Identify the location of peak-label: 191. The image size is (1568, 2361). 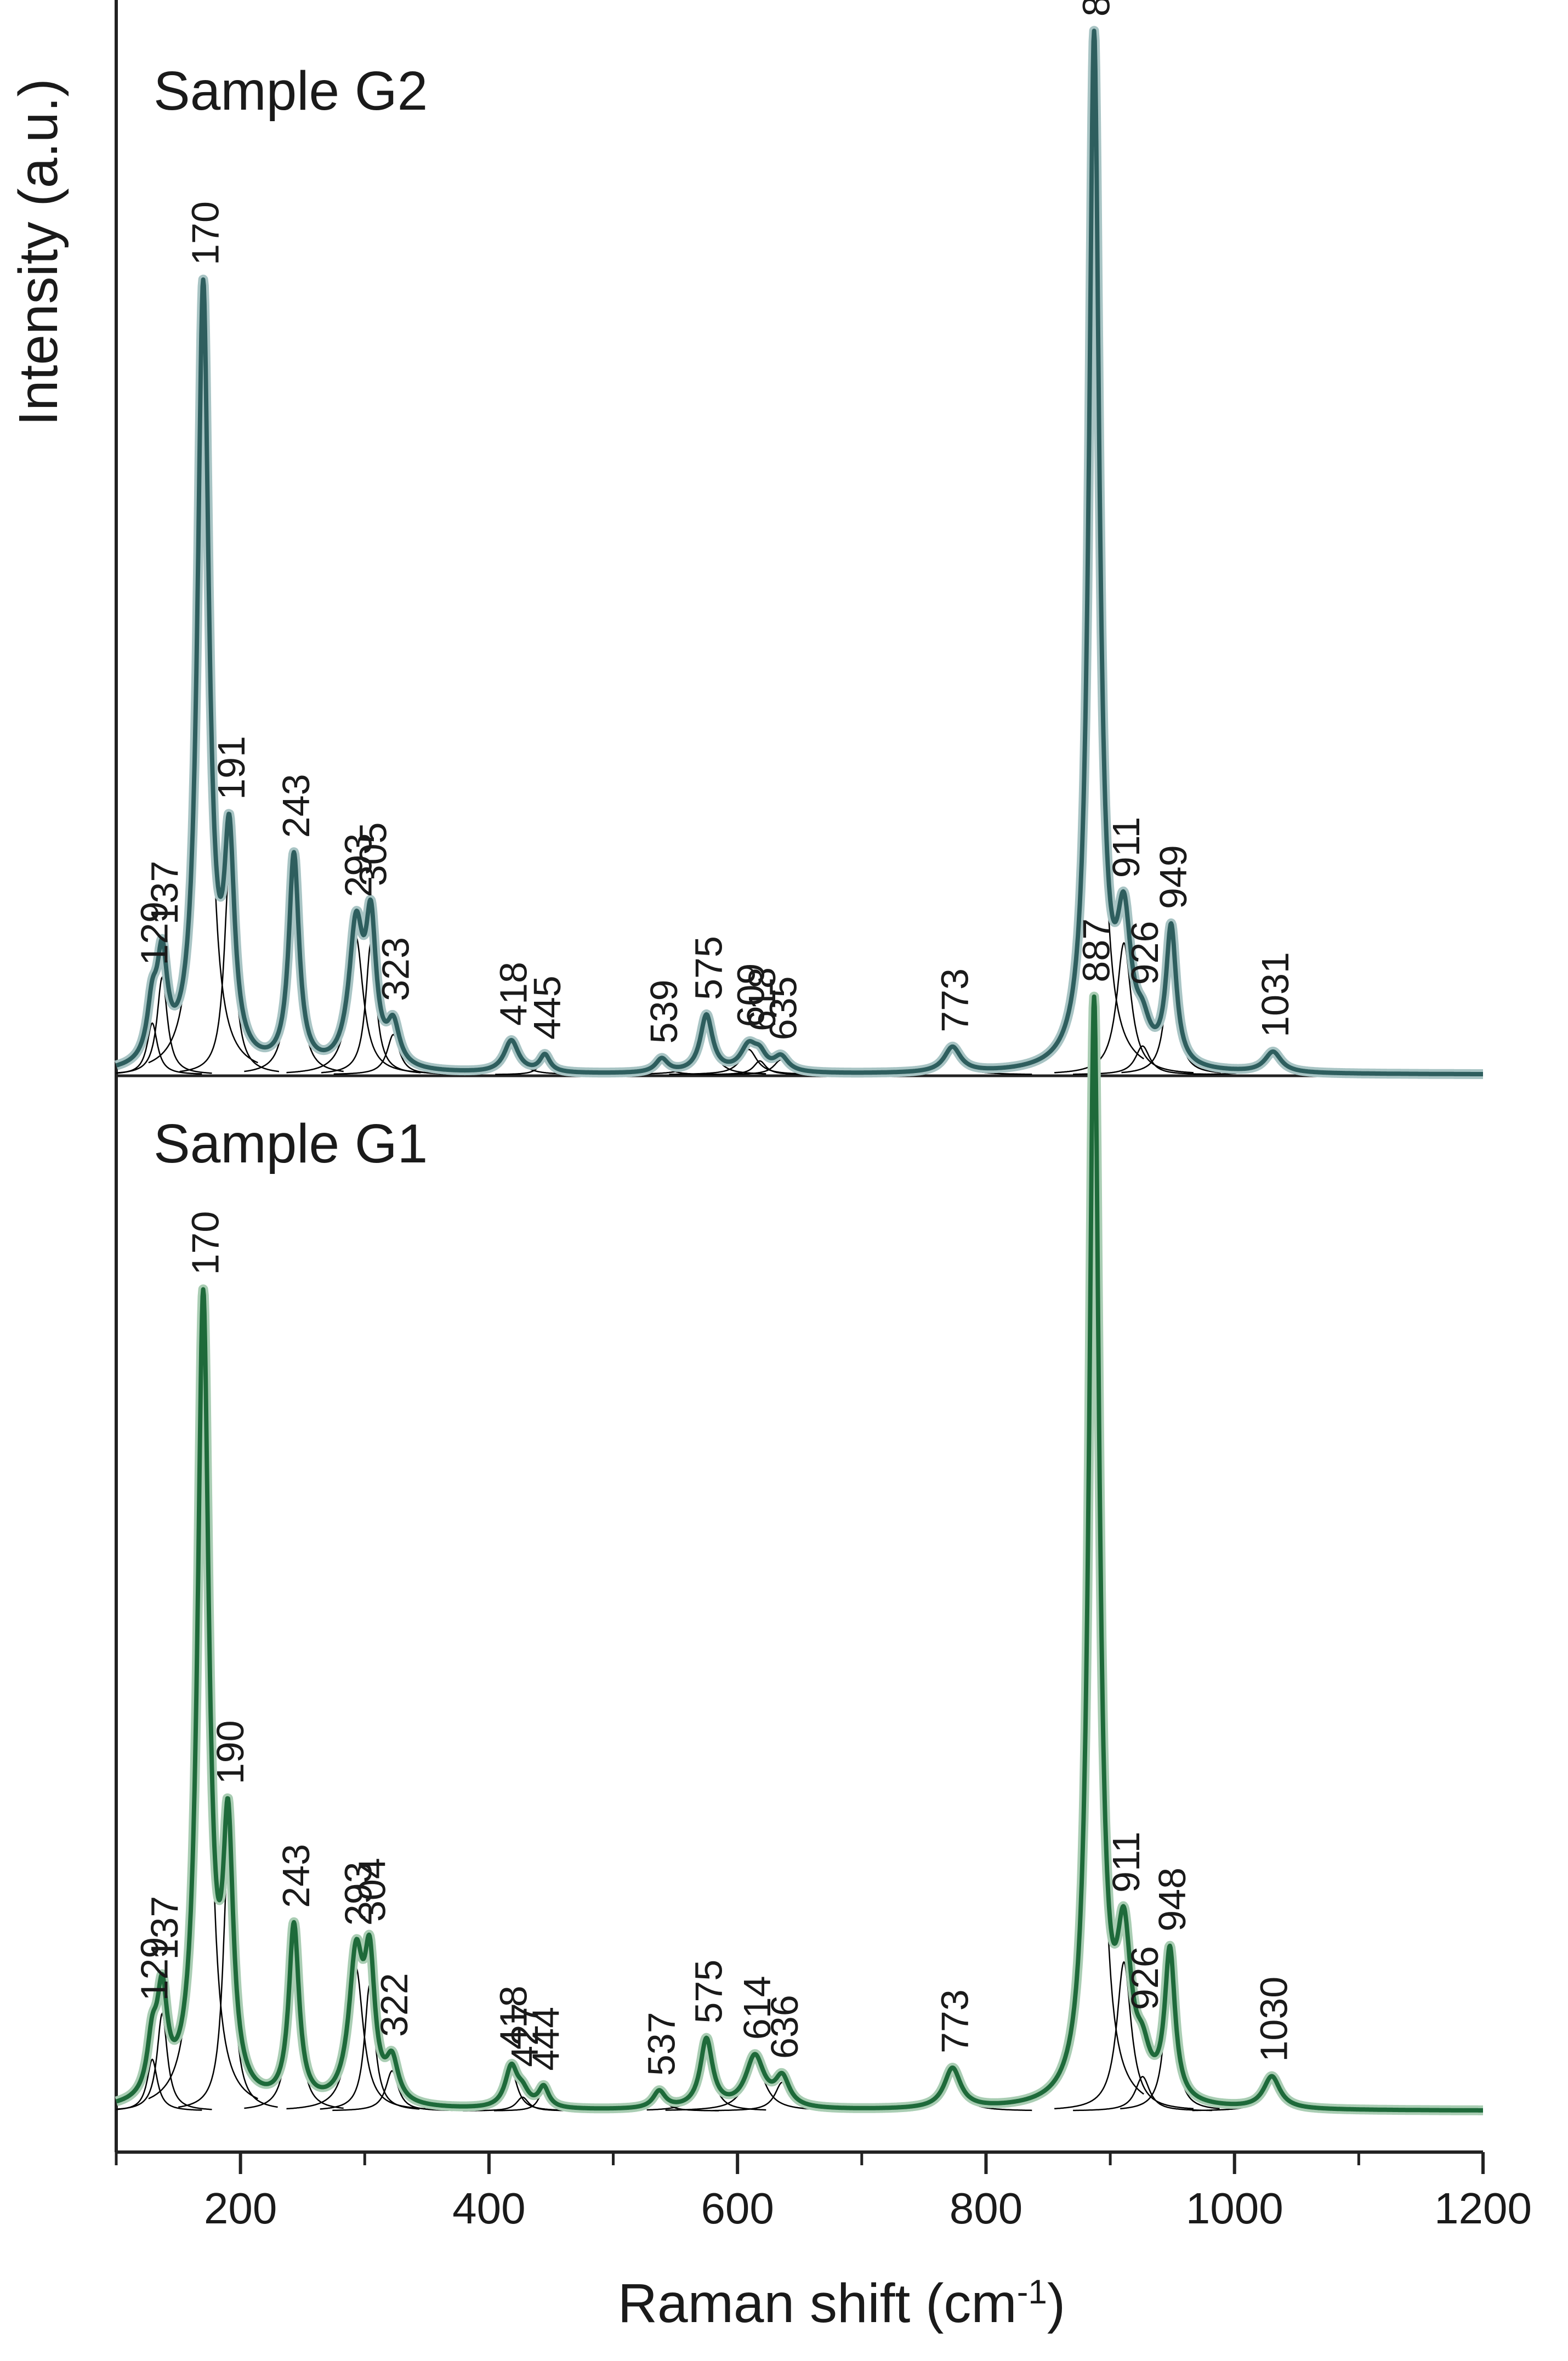
(232, 768).